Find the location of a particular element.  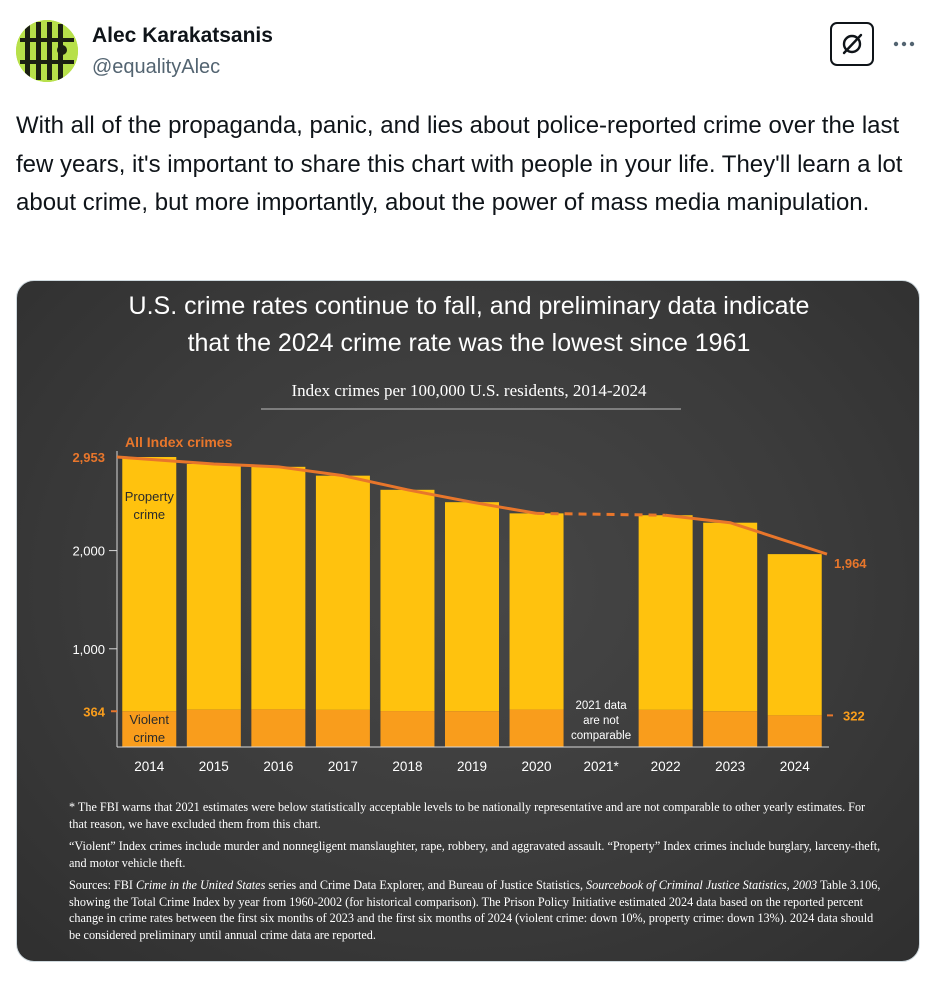

author-name: Alec Karakatsanis is located at coordinates (182, 35).